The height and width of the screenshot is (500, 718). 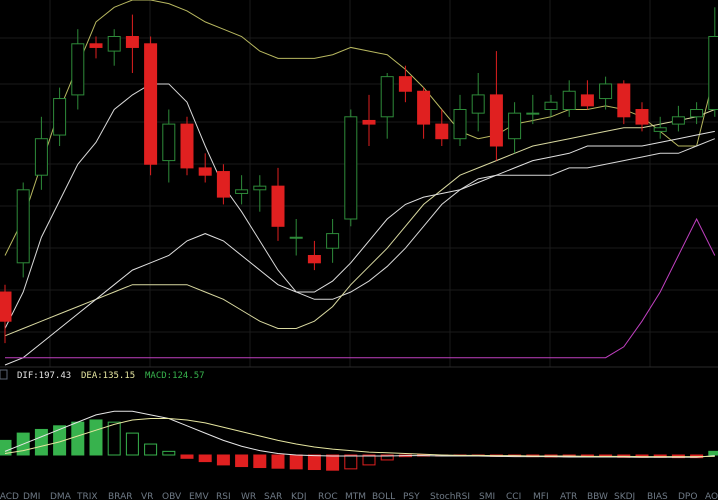 I want to click on tab-smi: SMI, so click(x=487, y=496).